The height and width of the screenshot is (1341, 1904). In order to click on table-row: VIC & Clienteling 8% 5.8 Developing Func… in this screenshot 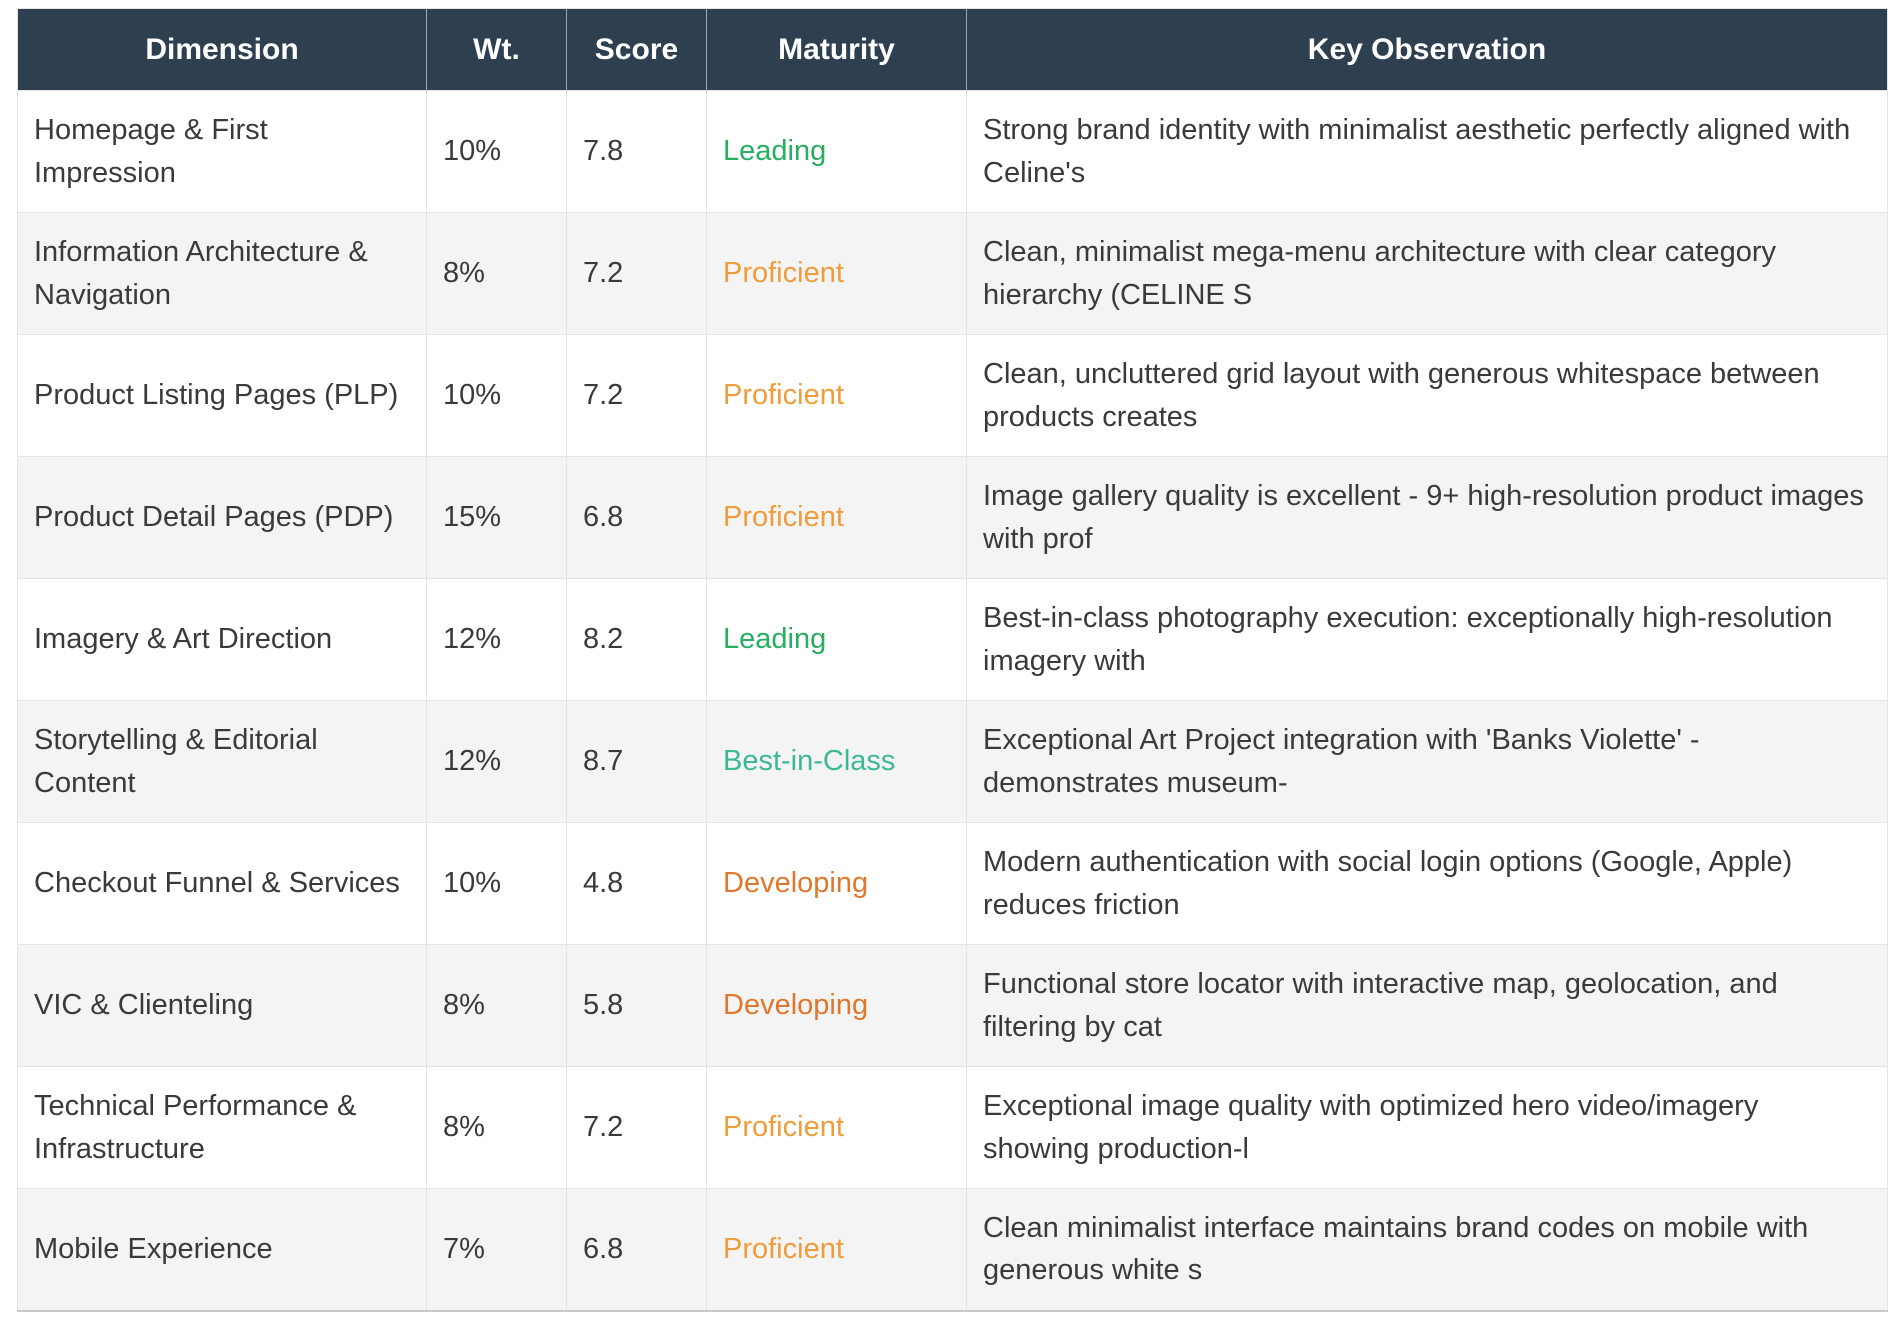, I will do `click(952, 1005)`.